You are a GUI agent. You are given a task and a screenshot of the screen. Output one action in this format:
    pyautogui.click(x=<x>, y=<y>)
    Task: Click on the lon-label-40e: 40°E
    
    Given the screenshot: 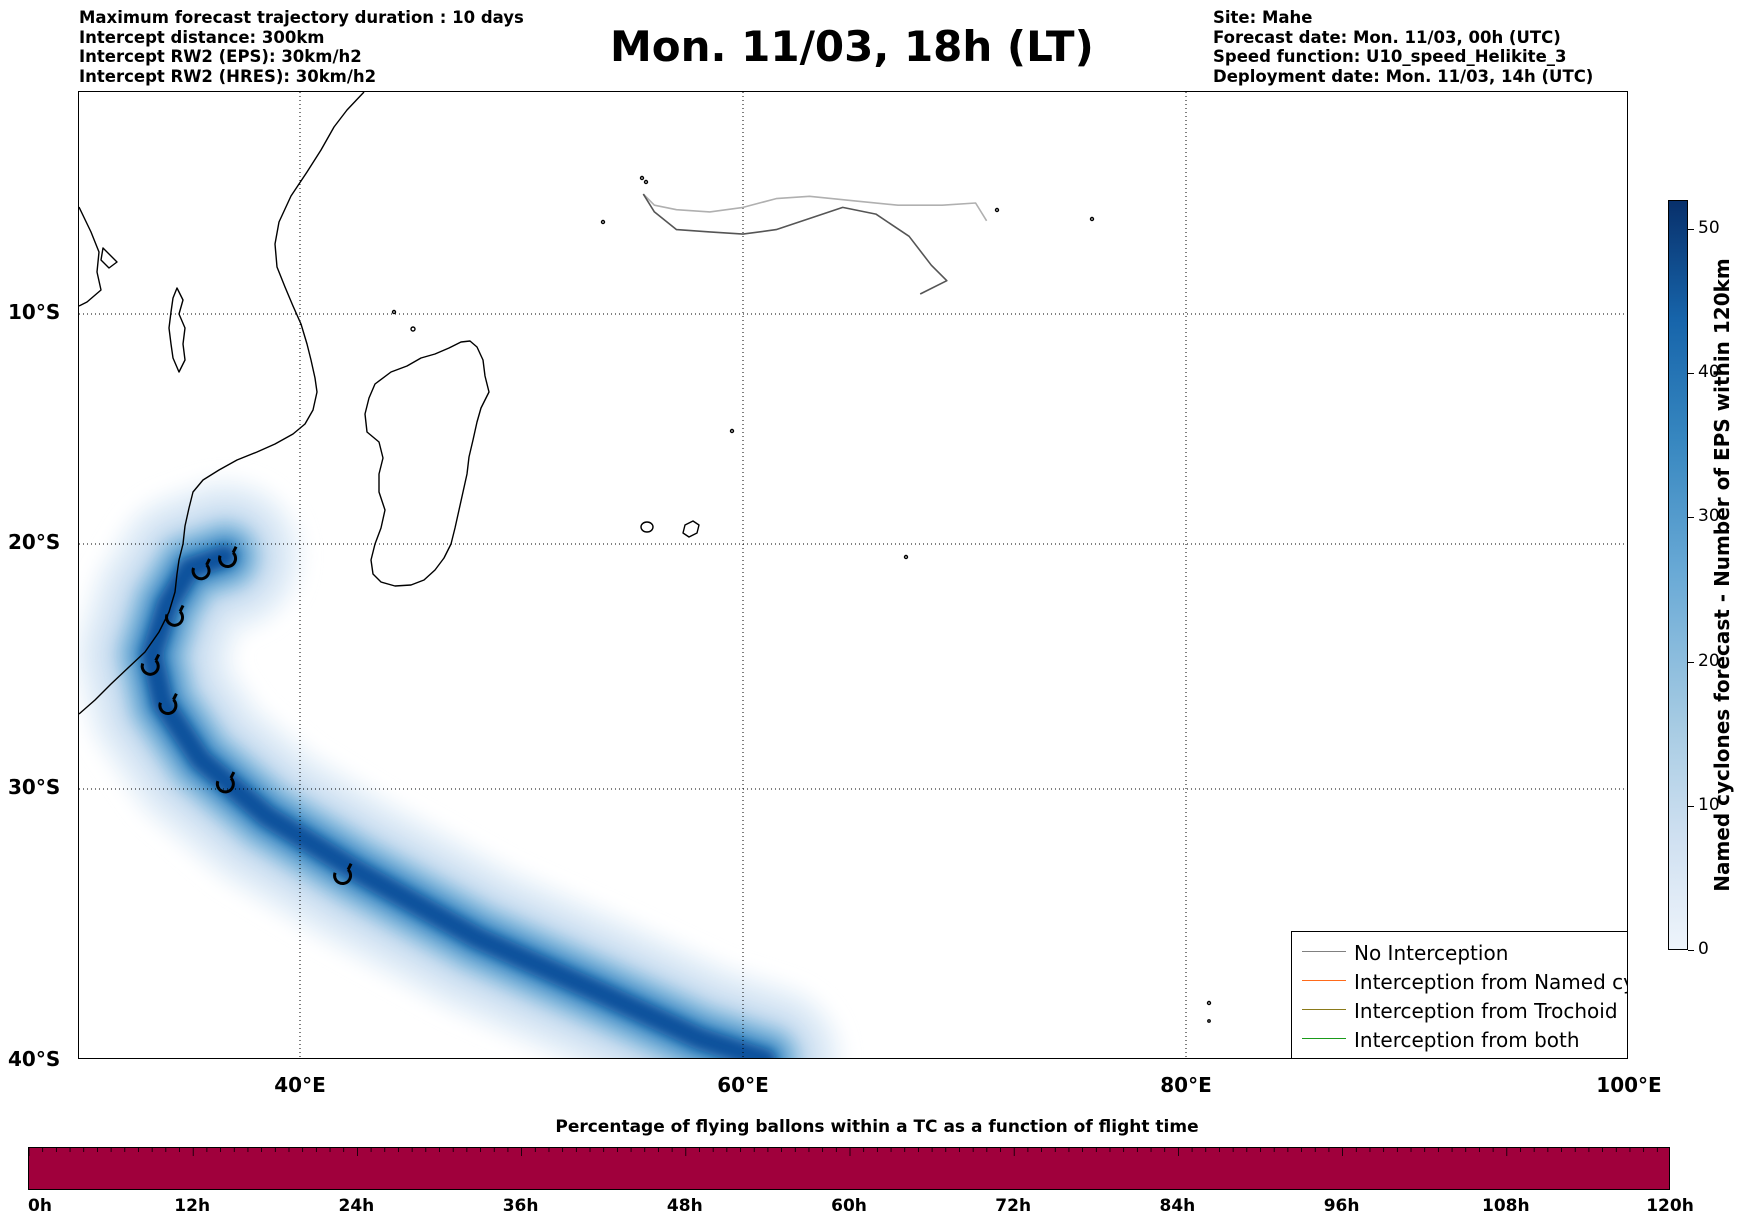 What is the action you would take?
    pyautogui.click(x=300, y=1085)
    